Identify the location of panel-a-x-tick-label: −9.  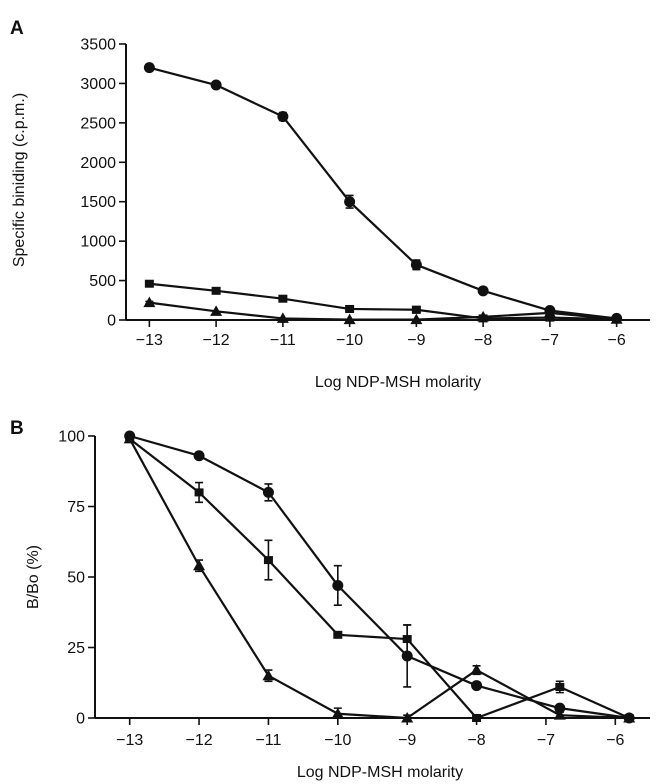
(416, 340).